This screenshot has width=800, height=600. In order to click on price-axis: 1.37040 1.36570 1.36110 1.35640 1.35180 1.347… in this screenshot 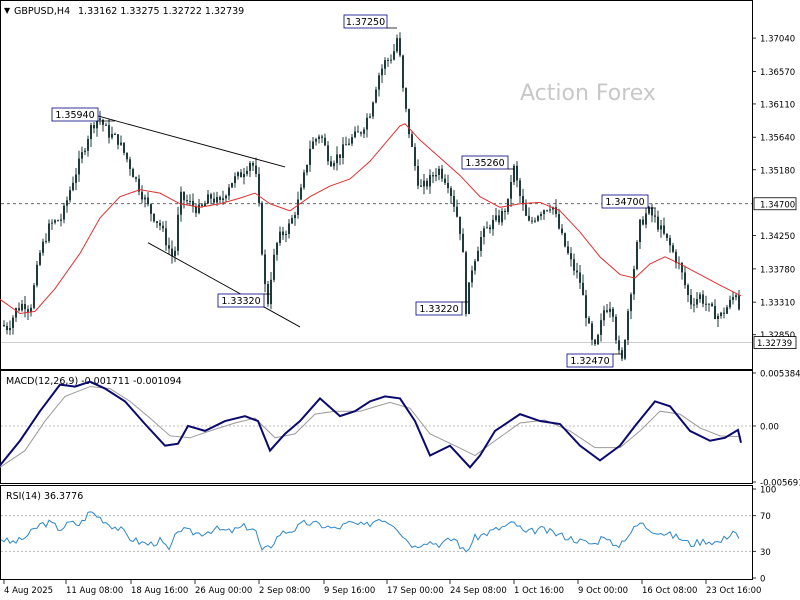, I will do `click(776, 310)`.